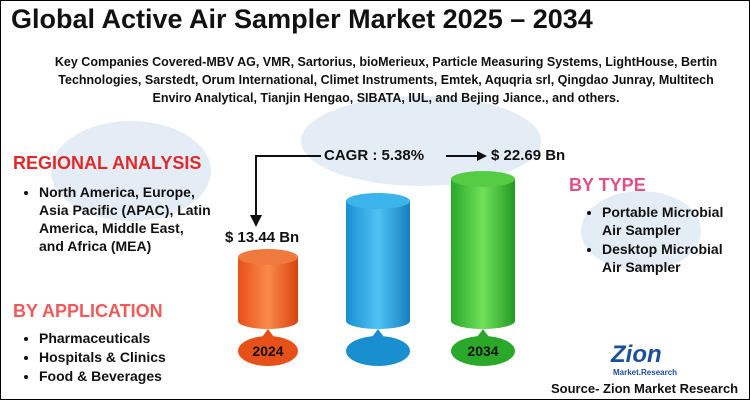 The image size is (750, 400). I want to click on value-label: $ 22.69 Bn, so click(528, 155).